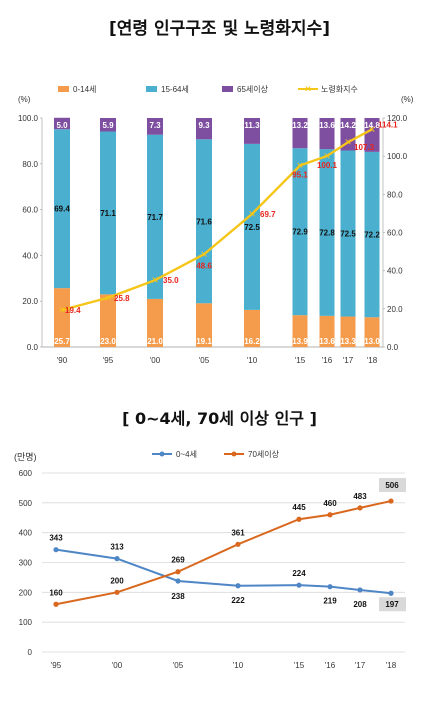 This screenshot has width=439, height=721. What do you see at coordinates (155, 360) in the screenshot?
I see `x-tick-label: '00` at bounding box center [155, 360].